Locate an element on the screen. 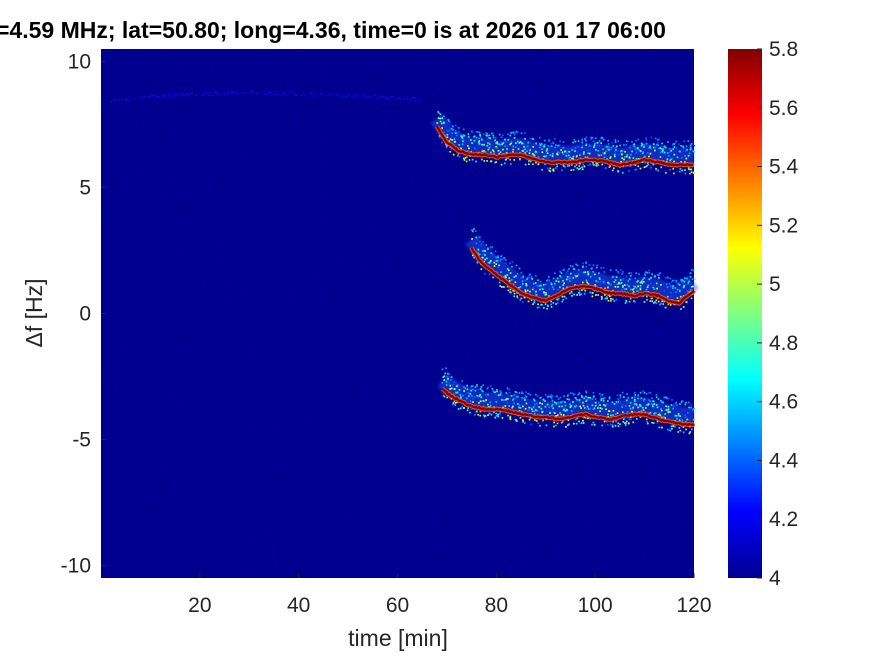  x-tick-label: 80 is located at coordinates (496, 605).